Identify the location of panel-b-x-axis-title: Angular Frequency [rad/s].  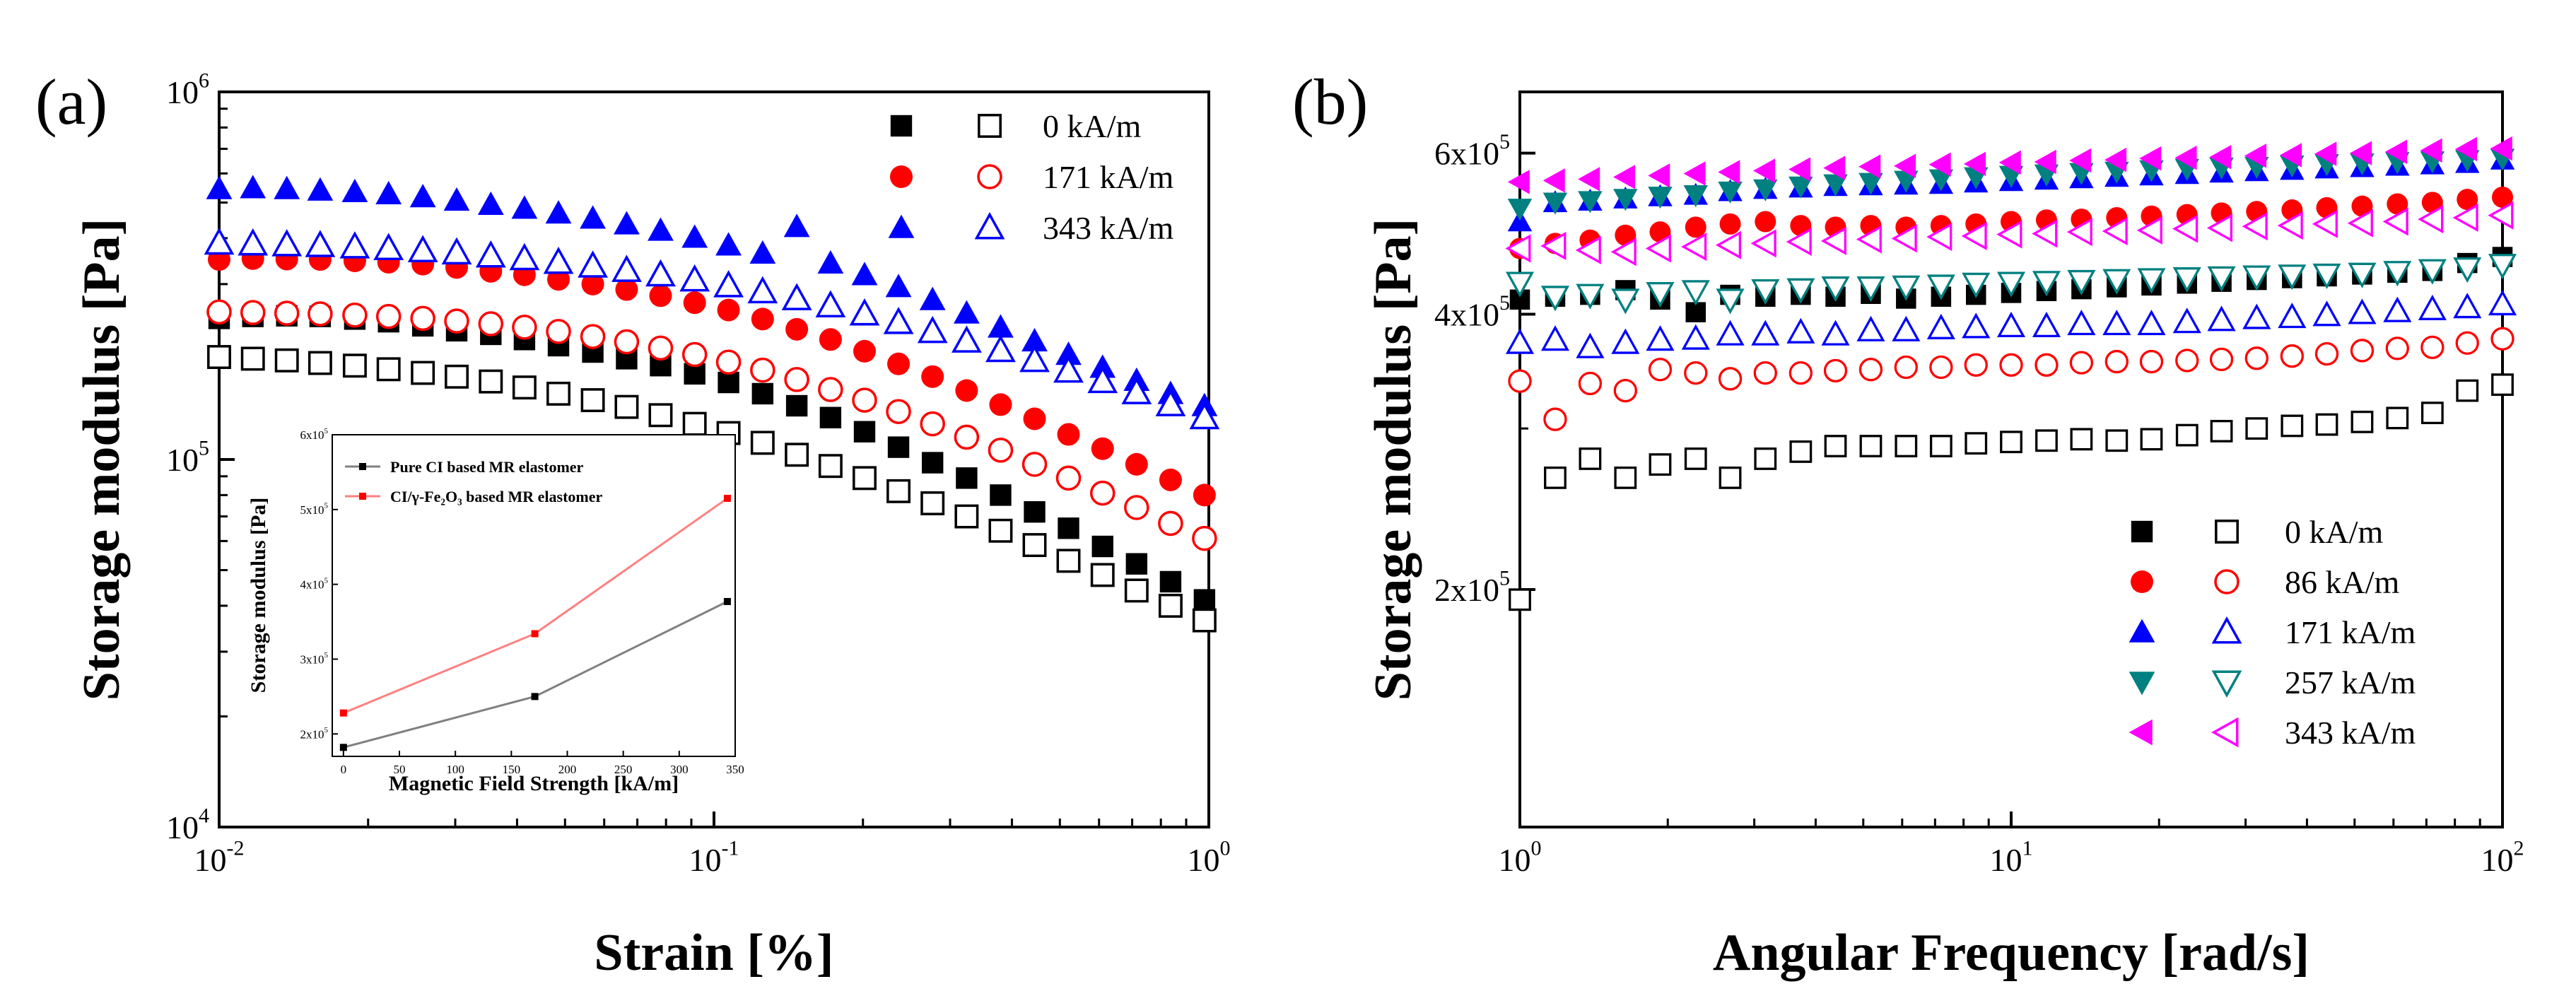
(2011, 953).